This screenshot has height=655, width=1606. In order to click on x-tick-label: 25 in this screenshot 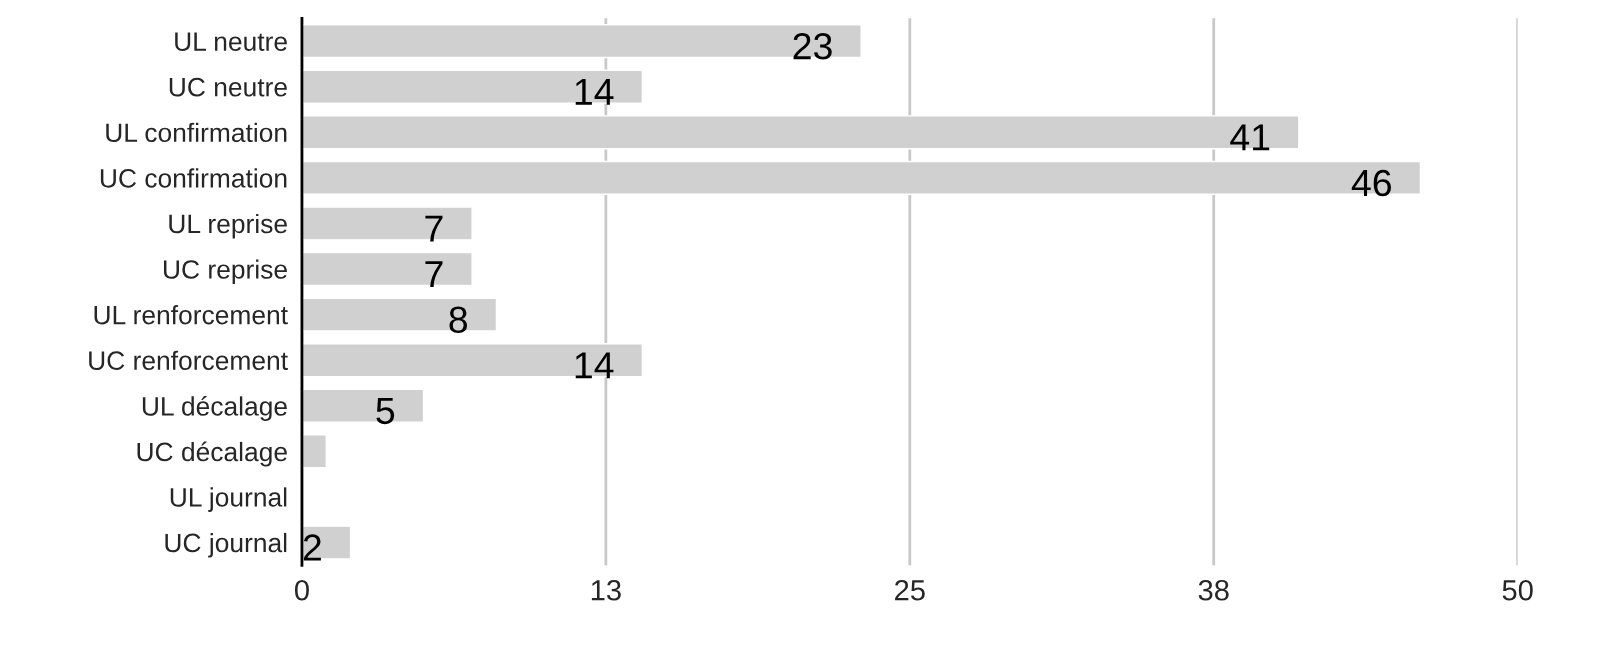, I will do `click(910, 590)`.